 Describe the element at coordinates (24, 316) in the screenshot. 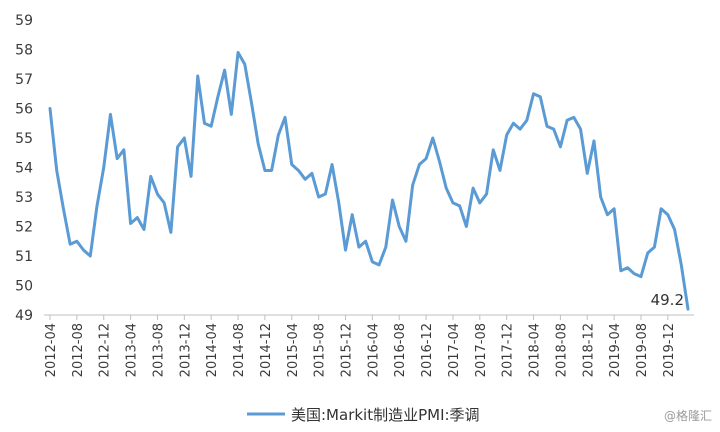

I see `y-tick-label: 49` at that location.